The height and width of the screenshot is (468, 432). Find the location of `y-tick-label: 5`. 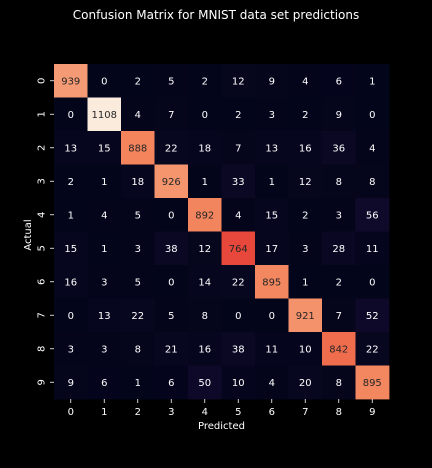

y-tick-label: 5 is located at coordinates (42, 248).